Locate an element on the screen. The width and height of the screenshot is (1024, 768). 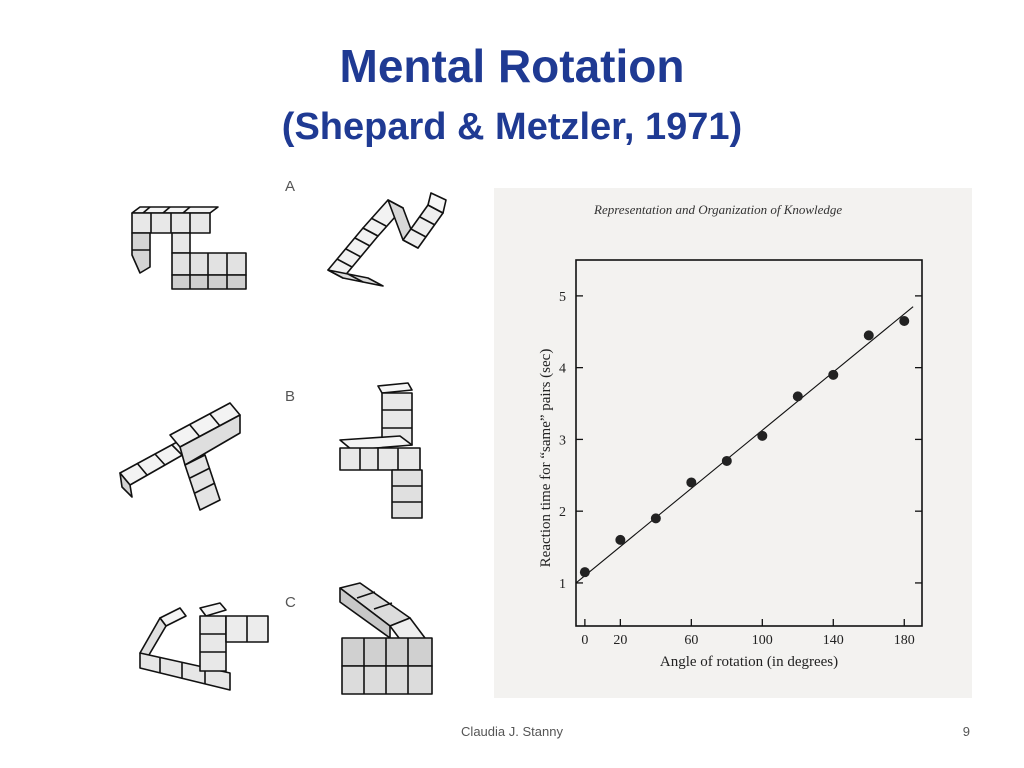
y-axis-label: Reaction time for “same” pairs (sec) is located at coordinates (546, 458).